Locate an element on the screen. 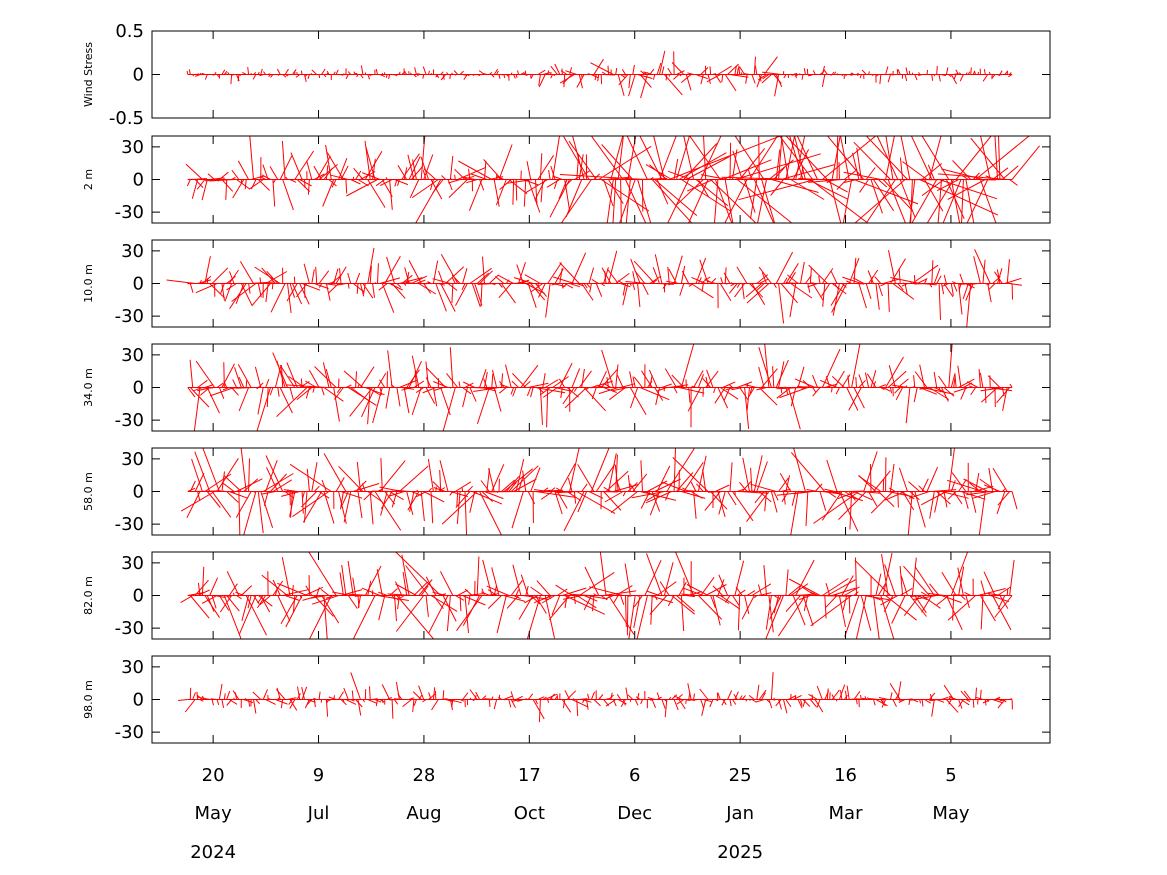 This screenshot has width=1167, height=875. y-axis-label: 58.0 m is located at coordinates (88, 491).